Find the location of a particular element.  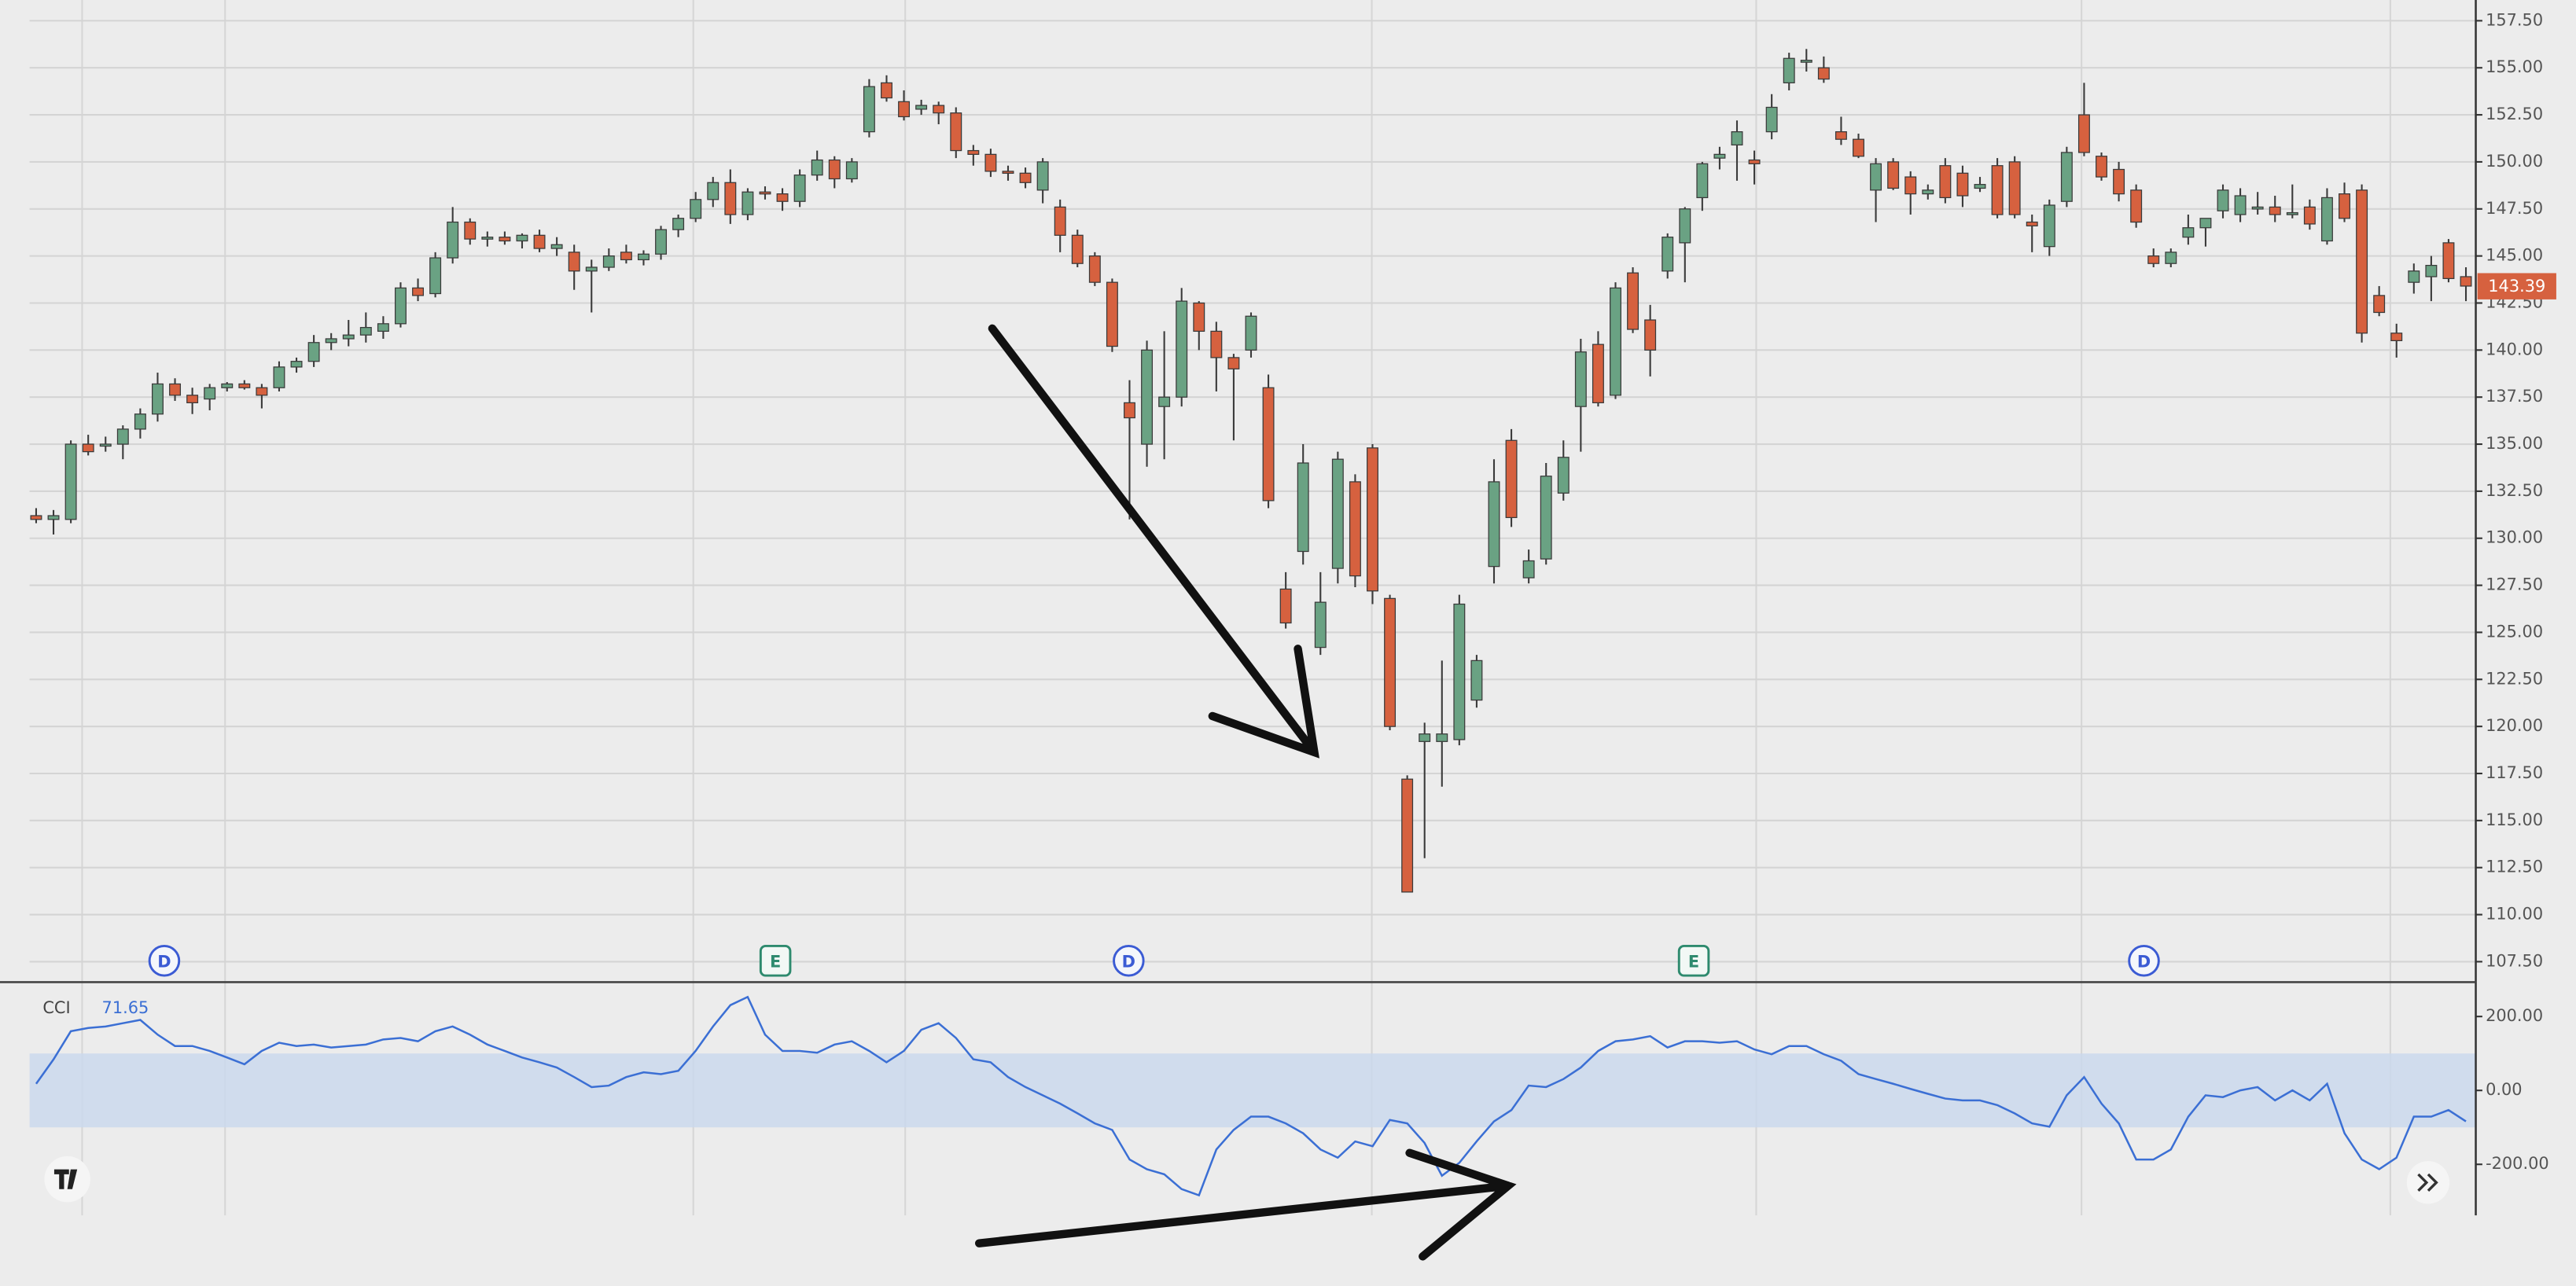

tv-logo is located at coordinates (67, 1180).